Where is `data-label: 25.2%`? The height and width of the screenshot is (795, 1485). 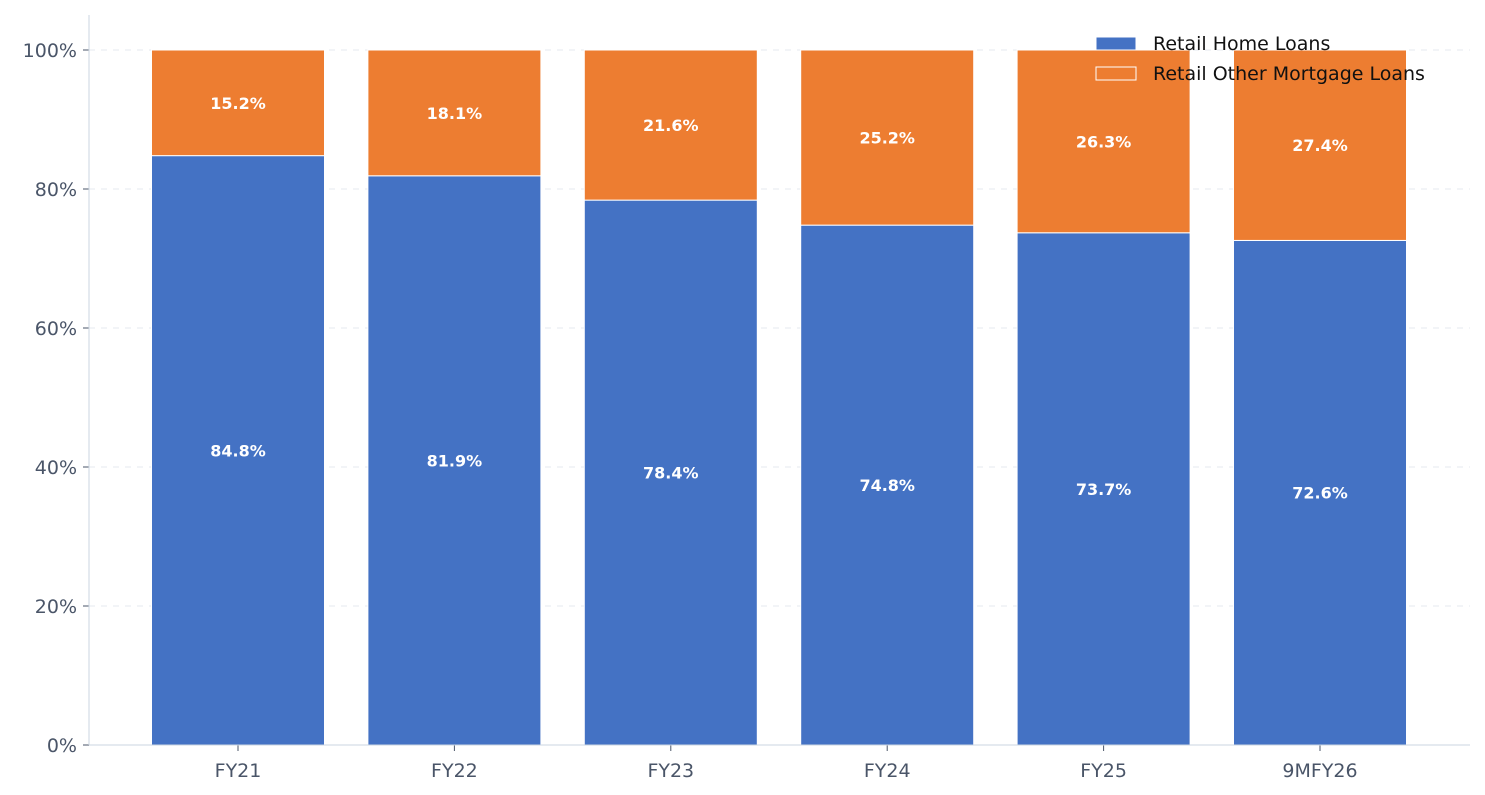 data-label: 25.2% is located at coordinates (887, 138).